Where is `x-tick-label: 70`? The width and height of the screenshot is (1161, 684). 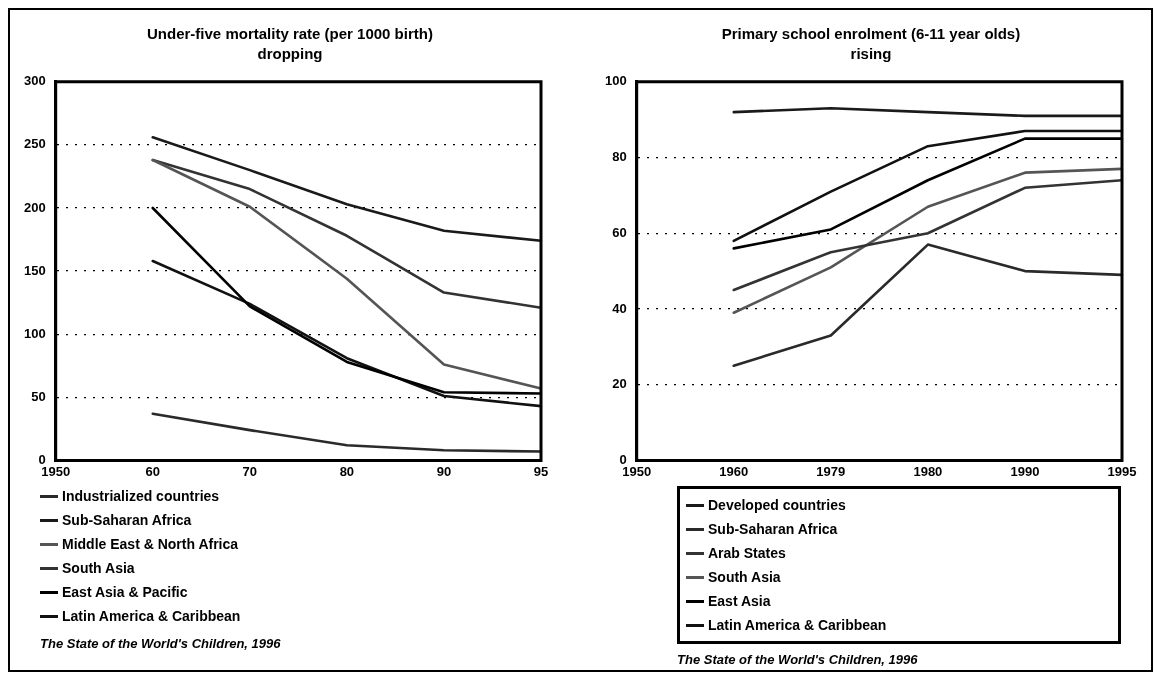 x-tick-label: 70 is located at coordinates (250, 471).